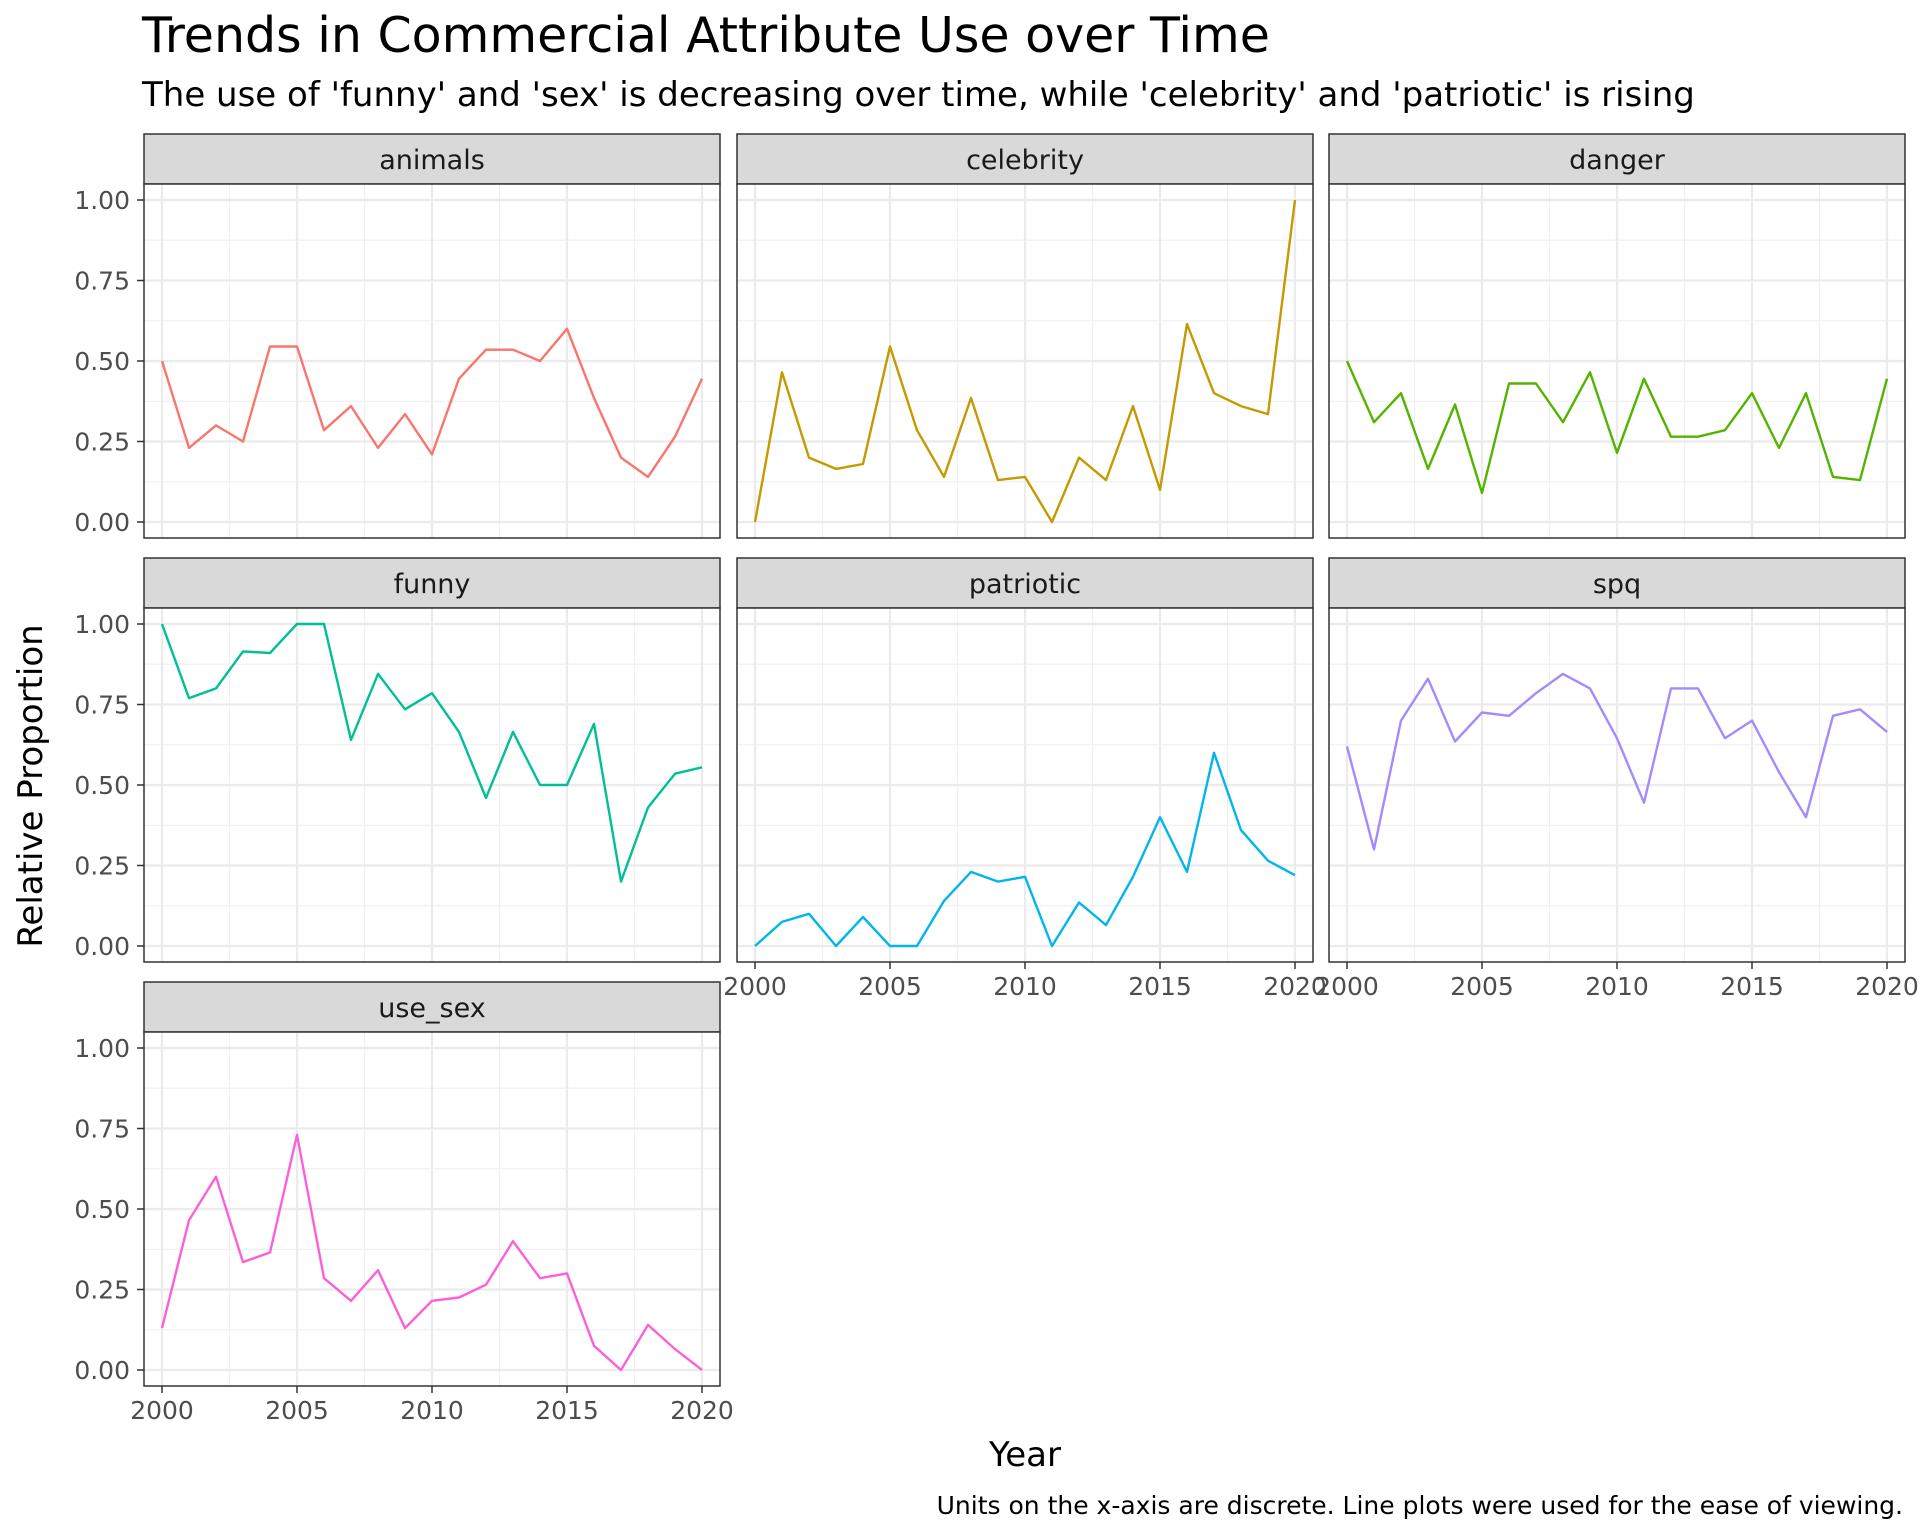 The image size is (1920, 1536). I want to click on series-line-animals, so click(432, 403).